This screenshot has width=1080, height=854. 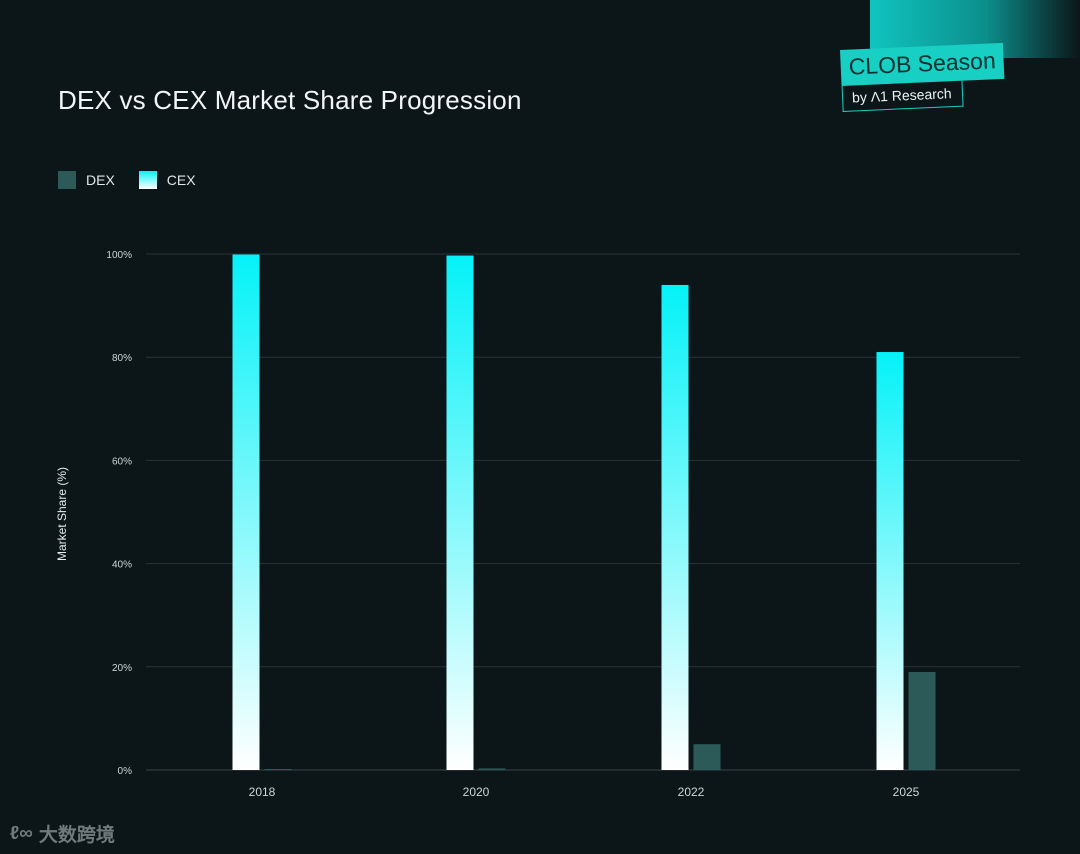 What do you see at coordinates (922, 720) in the screenshot?
I see `bar-dex-2025` at bounding box center [922, 720].